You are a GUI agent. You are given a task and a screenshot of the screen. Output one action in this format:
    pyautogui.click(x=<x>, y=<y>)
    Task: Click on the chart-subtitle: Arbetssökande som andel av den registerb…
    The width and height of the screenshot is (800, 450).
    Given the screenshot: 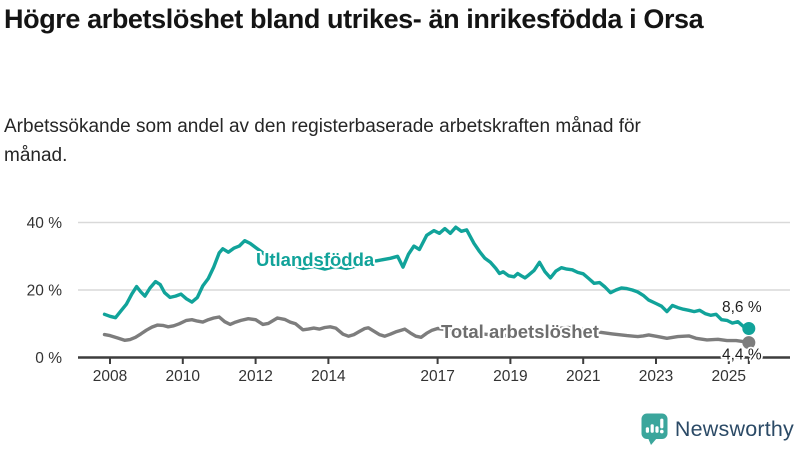 What is the action you would take?
    pyautogui.click(x=322, y=141)
    